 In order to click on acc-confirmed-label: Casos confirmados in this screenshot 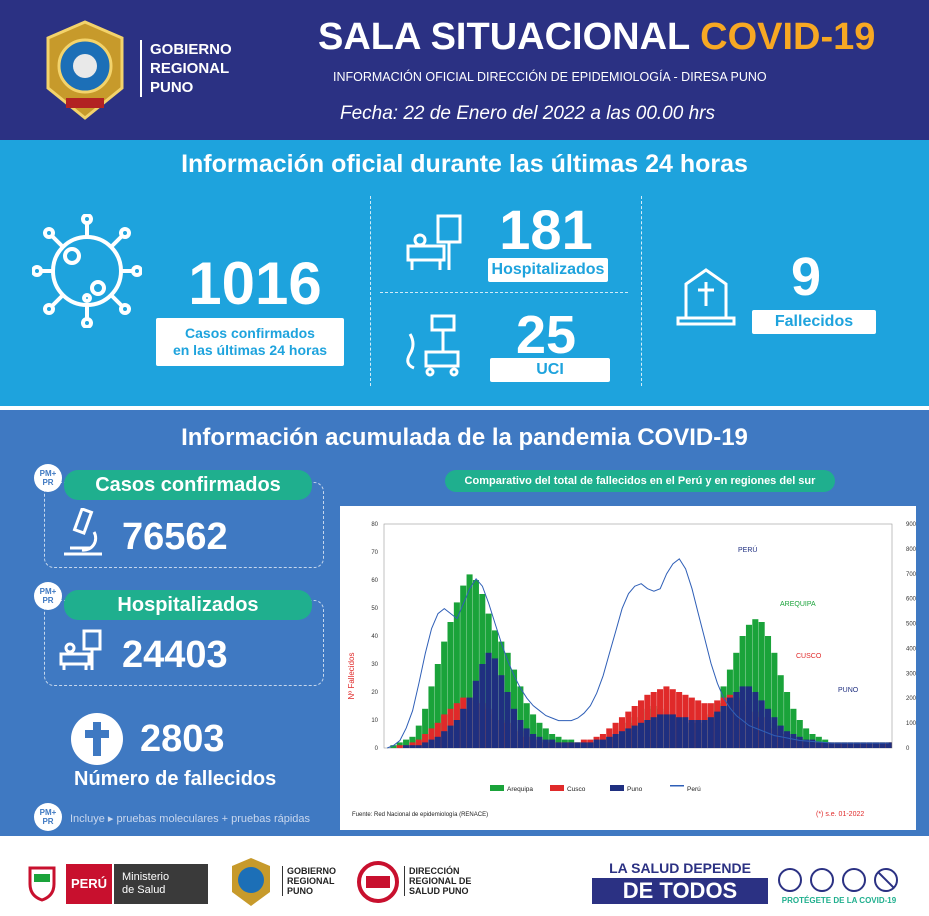, I will do `click(188, 485)`.